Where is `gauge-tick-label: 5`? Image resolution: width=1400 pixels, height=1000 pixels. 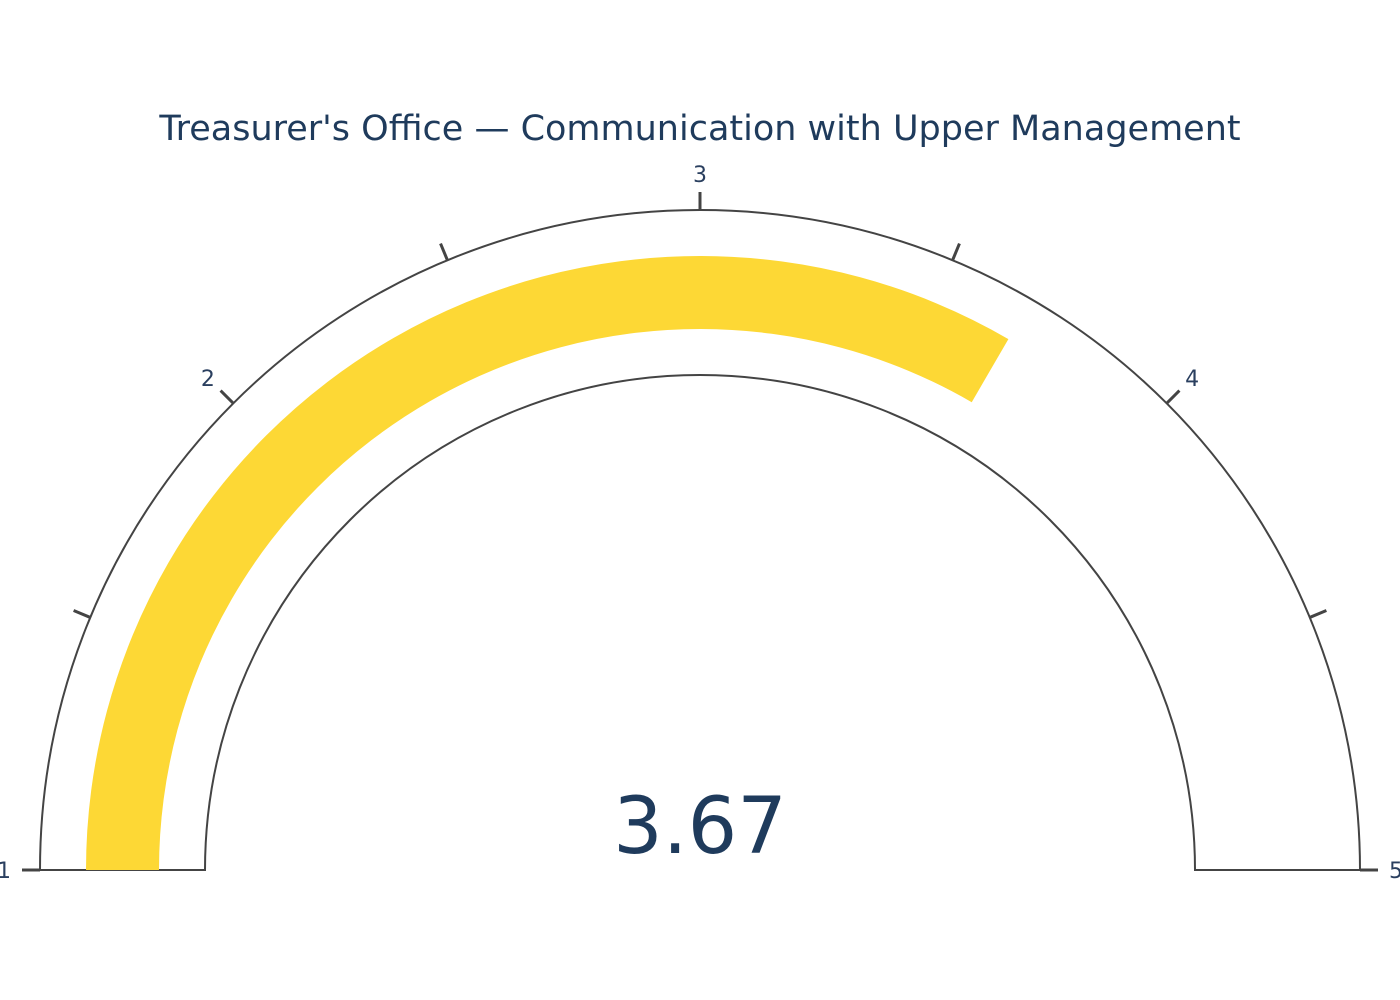
gauge-tick-label: 5 is located at coordinates (1394, 871).